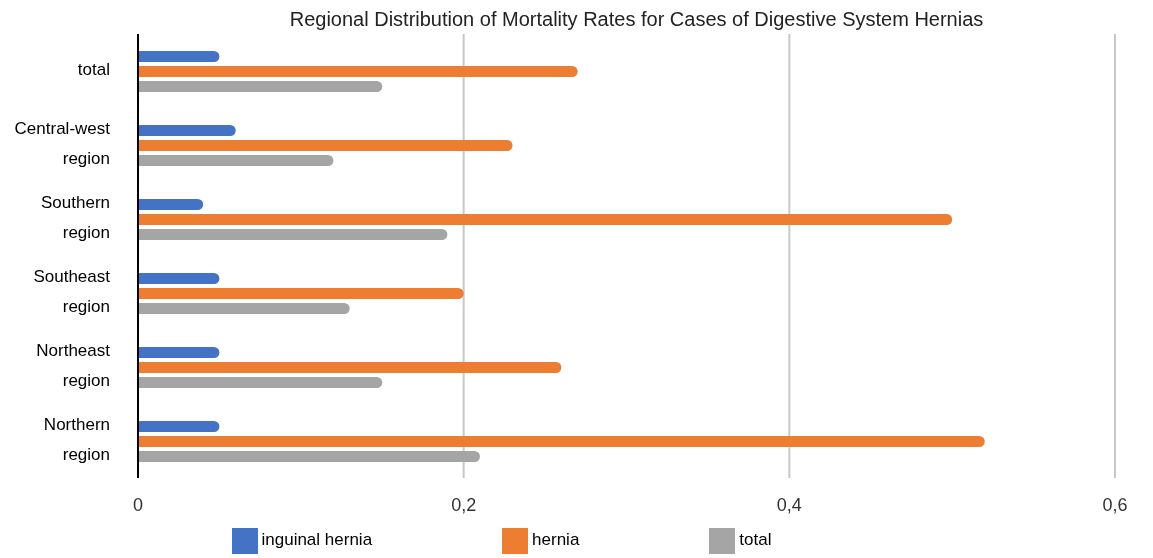 This screenshot has width=1153, height=558. I want to click on x-tick-label: 0,2, so click(464, 504).